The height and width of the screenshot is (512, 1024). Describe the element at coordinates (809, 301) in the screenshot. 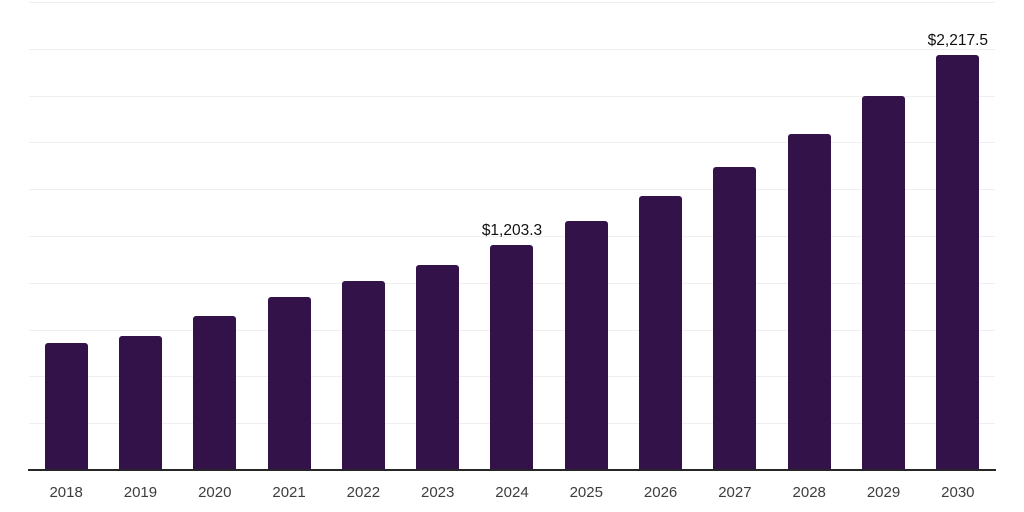

I see `bar-2028` at that location.